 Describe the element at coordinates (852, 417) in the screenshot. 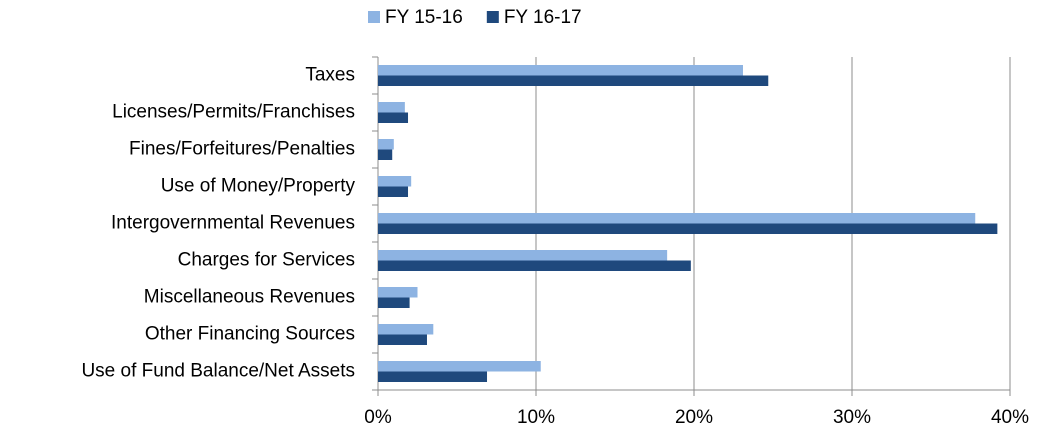

I see `x-tick-label: 30%` at that location.